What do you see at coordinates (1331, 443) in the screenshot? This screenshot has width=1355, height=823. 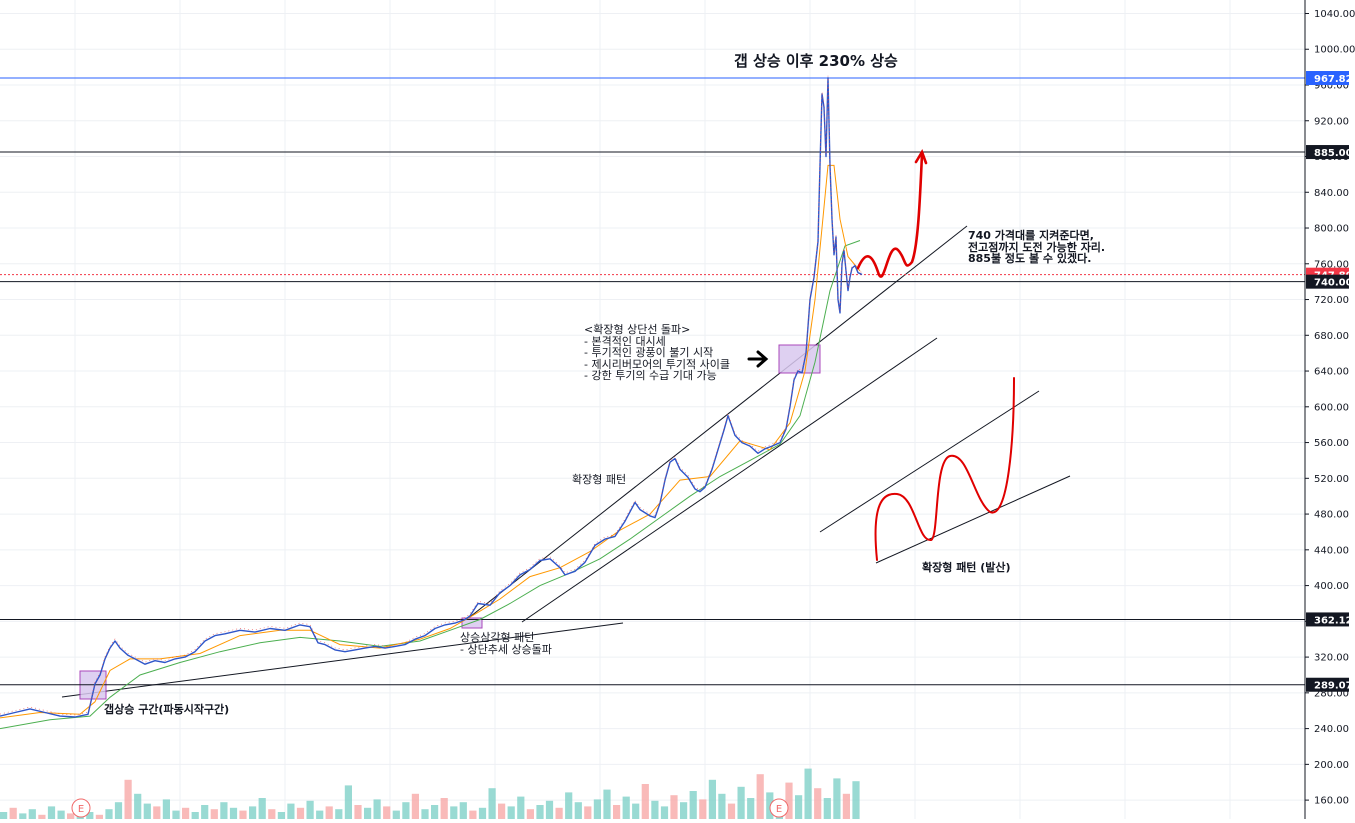 I see `price-axis-tick-label: 560.00` at bounding box center [1331, 443].